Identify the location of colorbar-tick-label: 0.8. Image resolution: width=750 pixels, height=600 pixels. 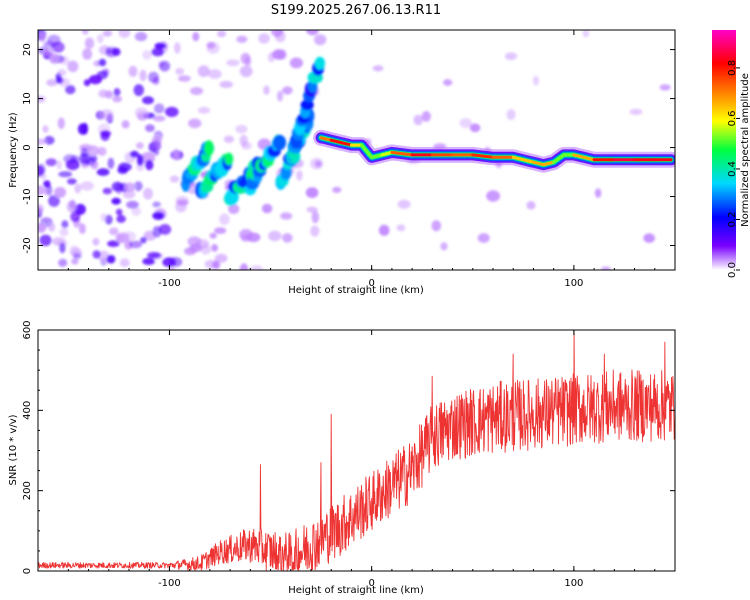
(732, 68).